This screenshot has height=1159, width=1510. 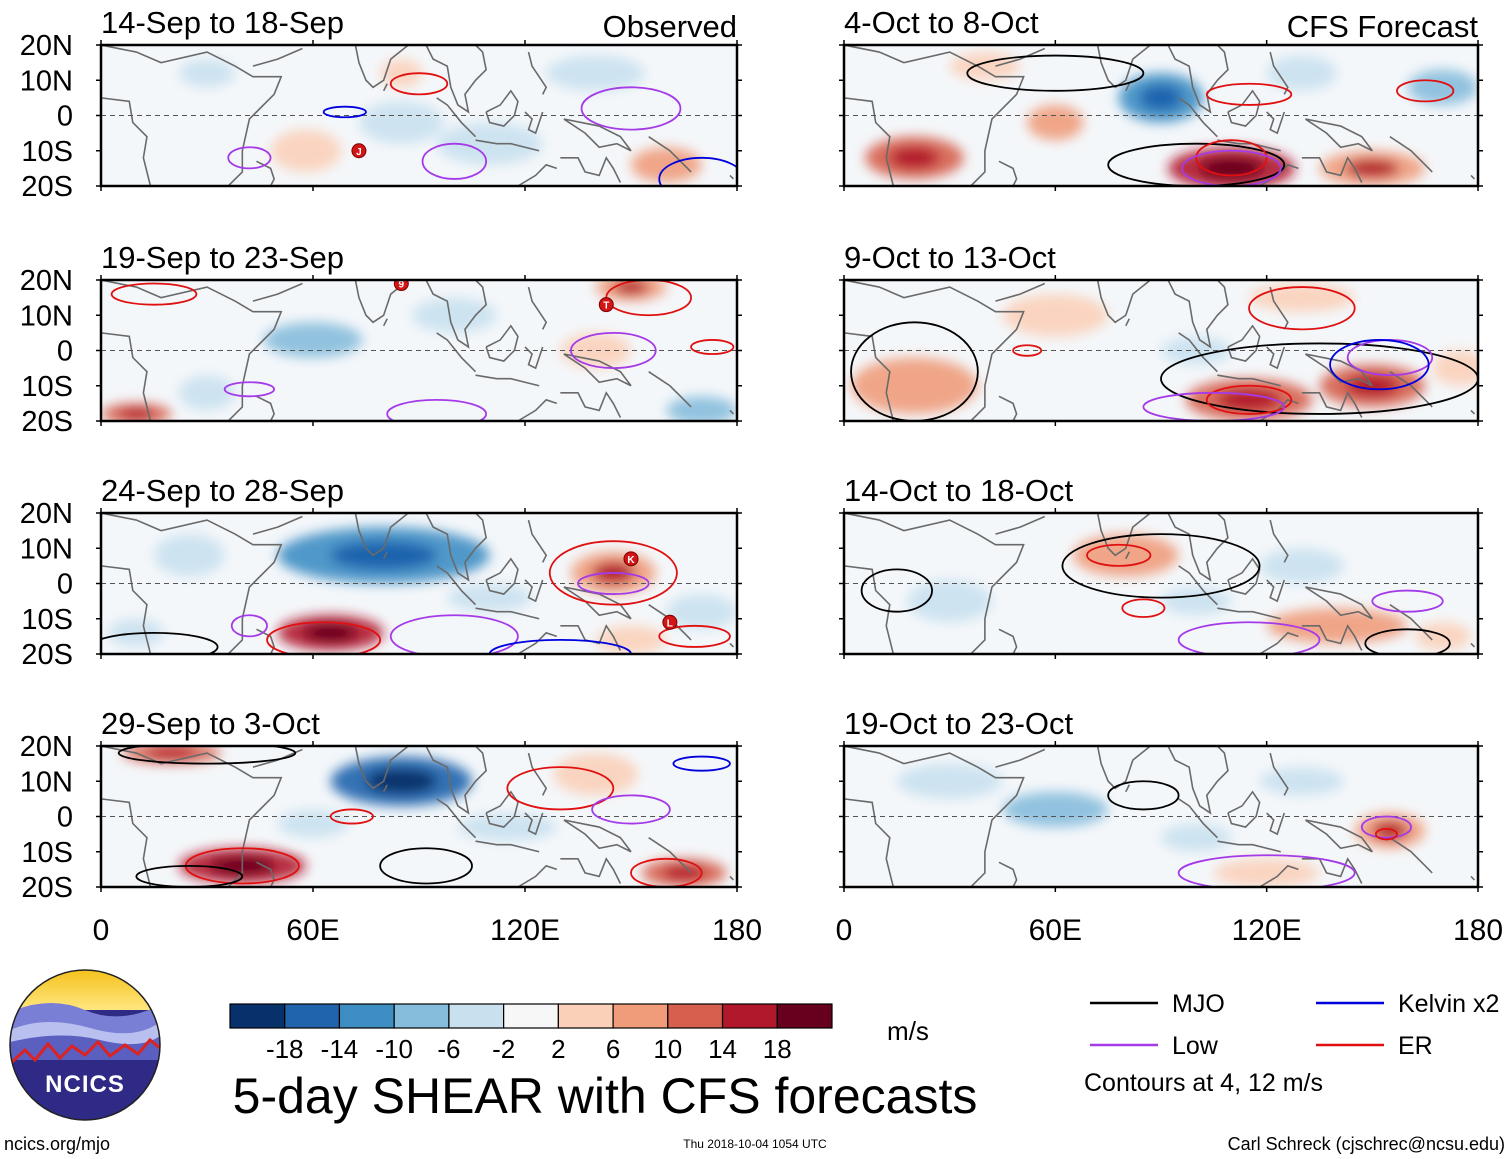 What do you see at coordinates (394, 1049) in the screenshot?
I see `colorbar-label: -10` at bounding box center [394, 1049].